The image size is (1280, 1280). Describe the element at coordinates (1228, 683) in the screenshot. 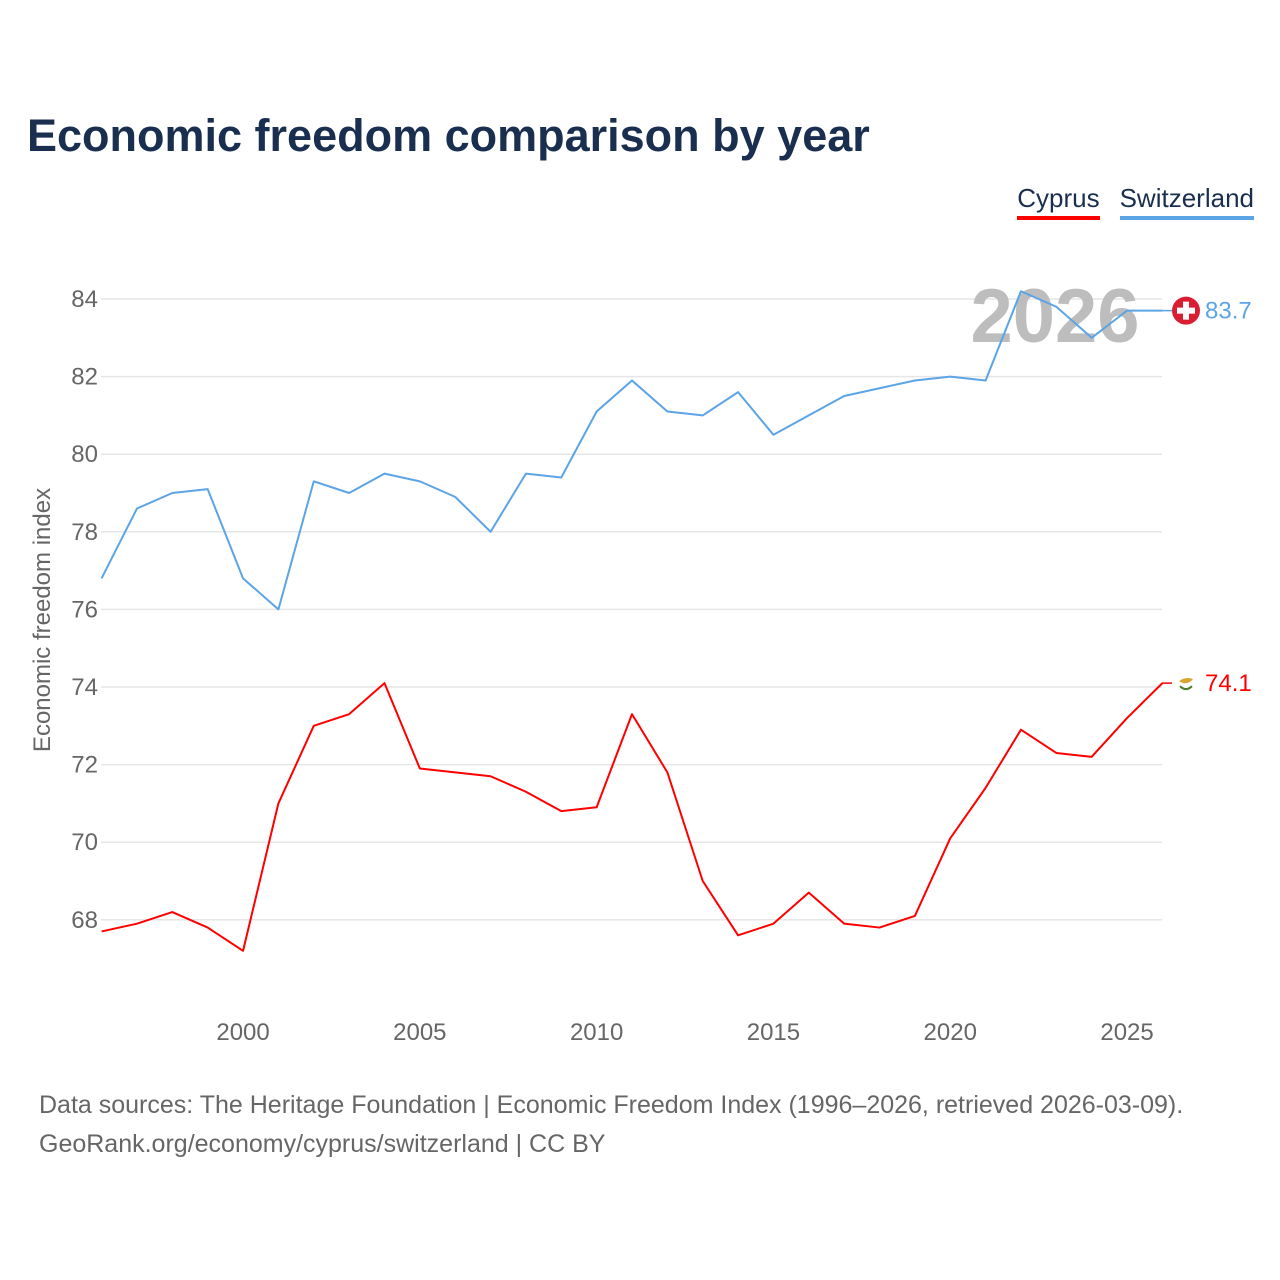

I see `end-value-label: 74.1` at that location.